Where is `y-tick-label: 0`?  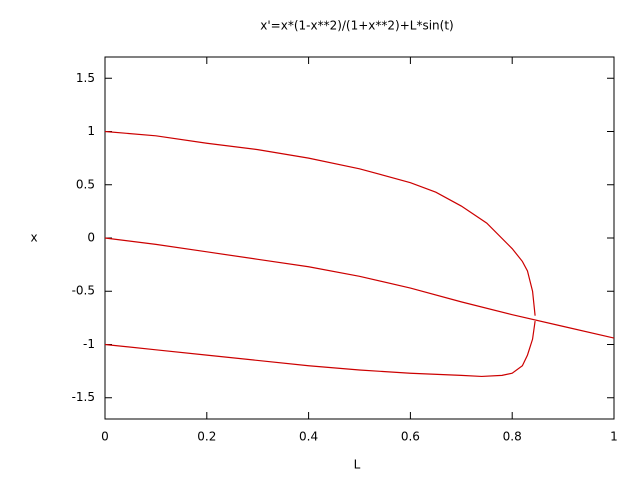 y-tick-label: 0 is located at coordinates (91, 238).